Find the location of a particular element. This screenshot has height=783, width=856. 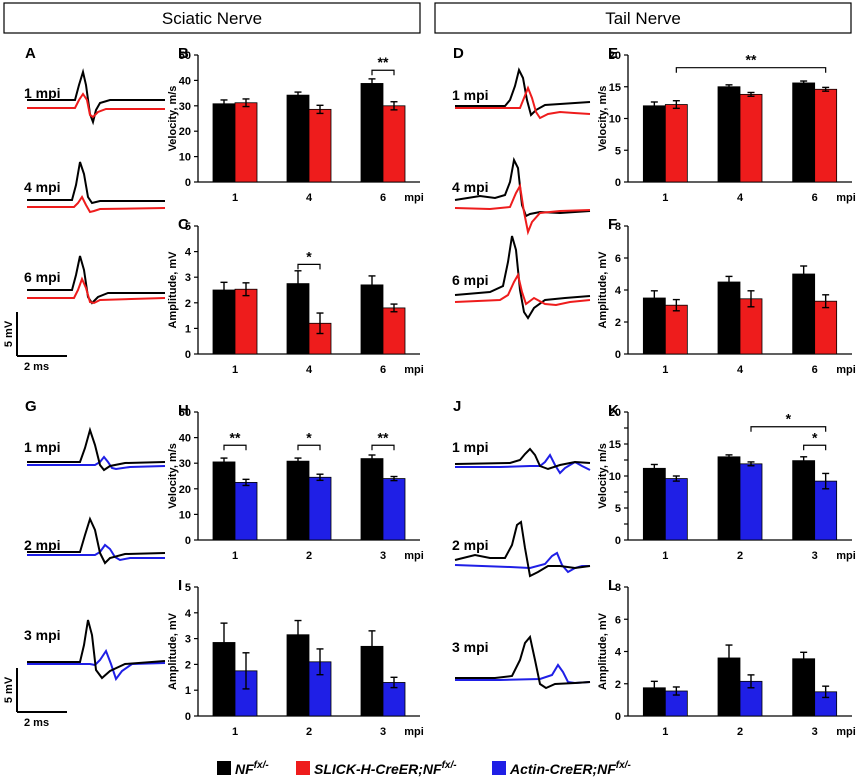

chart-K: K 0 5 10 15 20 Velocity, m/s 1 2 3 mpi * * is located at coordinates (726, 482).